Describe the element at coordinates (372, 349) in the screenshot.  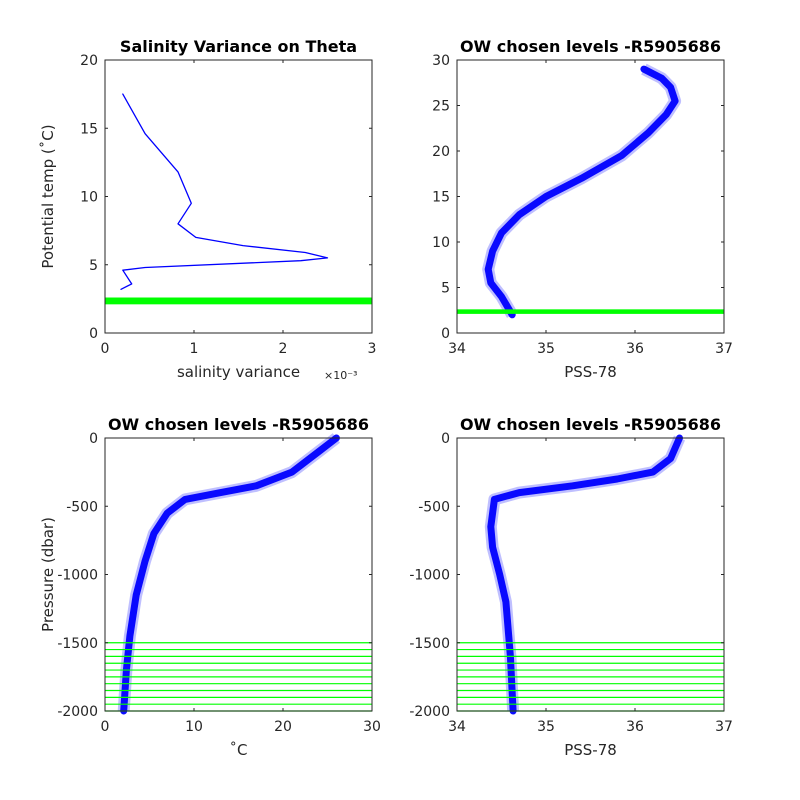
I see `x-tick-label: 3` at that location.